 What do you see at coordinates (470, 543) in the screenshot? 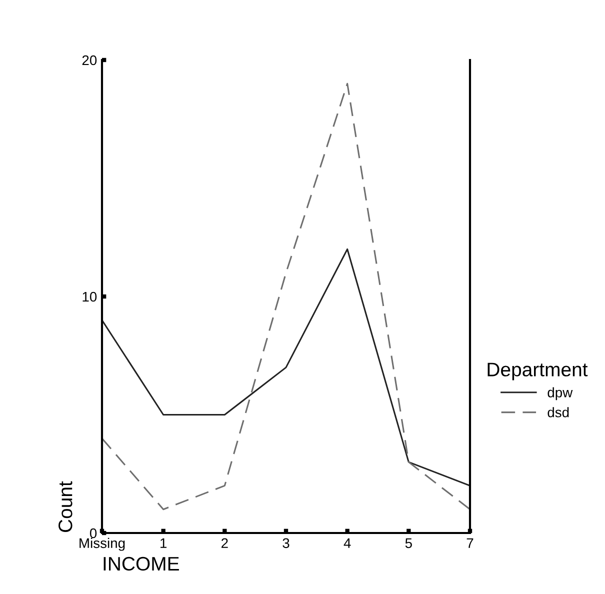
I see `x-tick-label: 7` at bounding box center [470, 543].